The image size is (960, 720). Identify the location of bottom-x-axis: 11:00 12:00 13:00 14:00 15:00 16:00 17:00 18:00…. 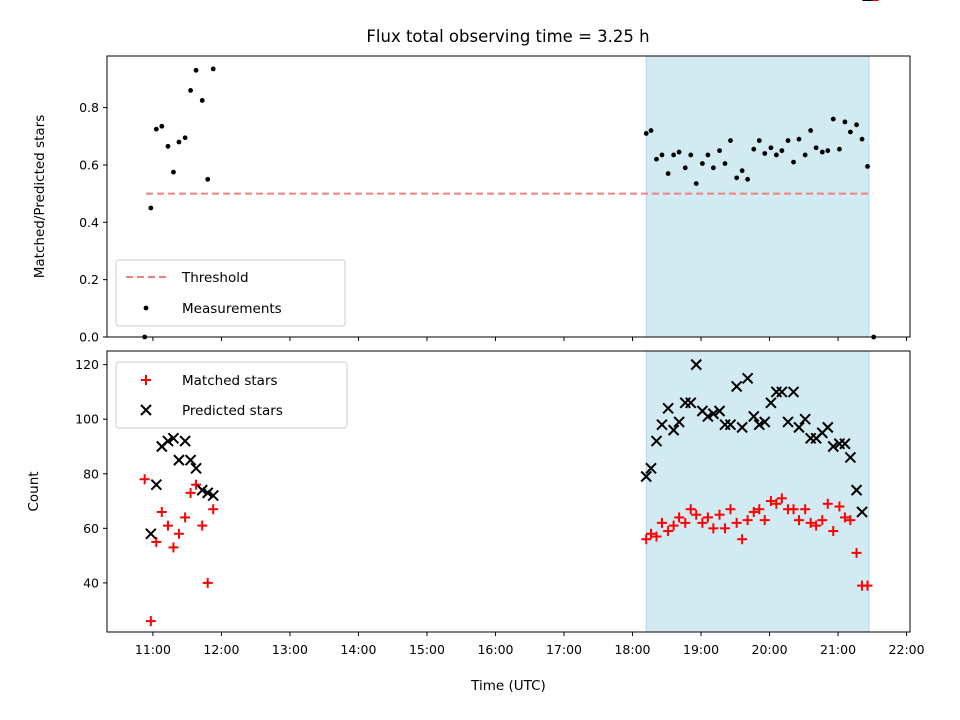
(530, 644).